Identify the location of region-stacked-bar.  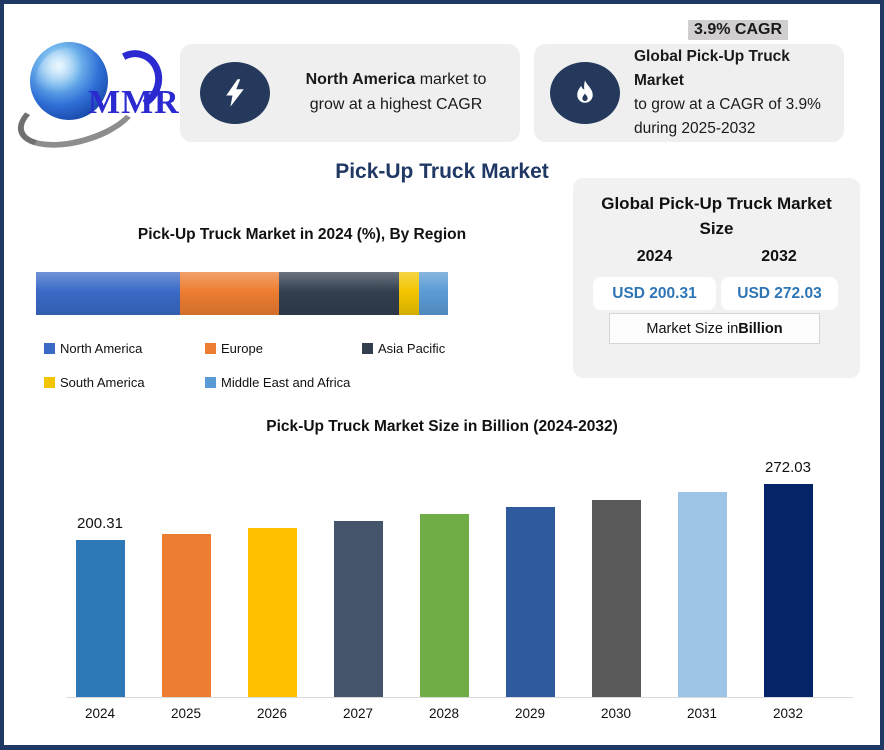
(242, 293).